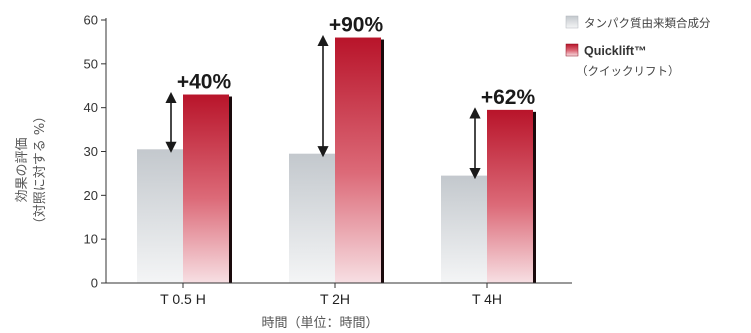 The height and width of the screenshot is (333, 751). Describe the element at coordinates (319, 323) in the screenshot. I see `x-axis-title: 時間（単位：時間）` at that location.